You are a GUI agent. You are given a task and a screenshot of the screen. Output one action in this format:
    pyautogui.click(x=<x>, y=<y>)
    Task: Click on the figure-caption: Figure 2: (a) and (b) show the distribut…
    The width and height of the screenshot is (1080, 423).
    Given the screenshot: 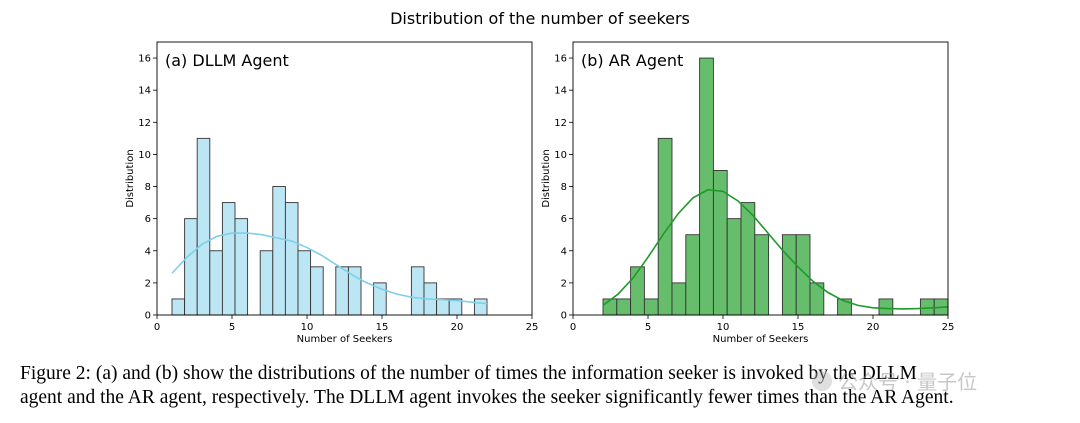 What is the action you would take?
    pyautogui.click(x=542, y=386)
    